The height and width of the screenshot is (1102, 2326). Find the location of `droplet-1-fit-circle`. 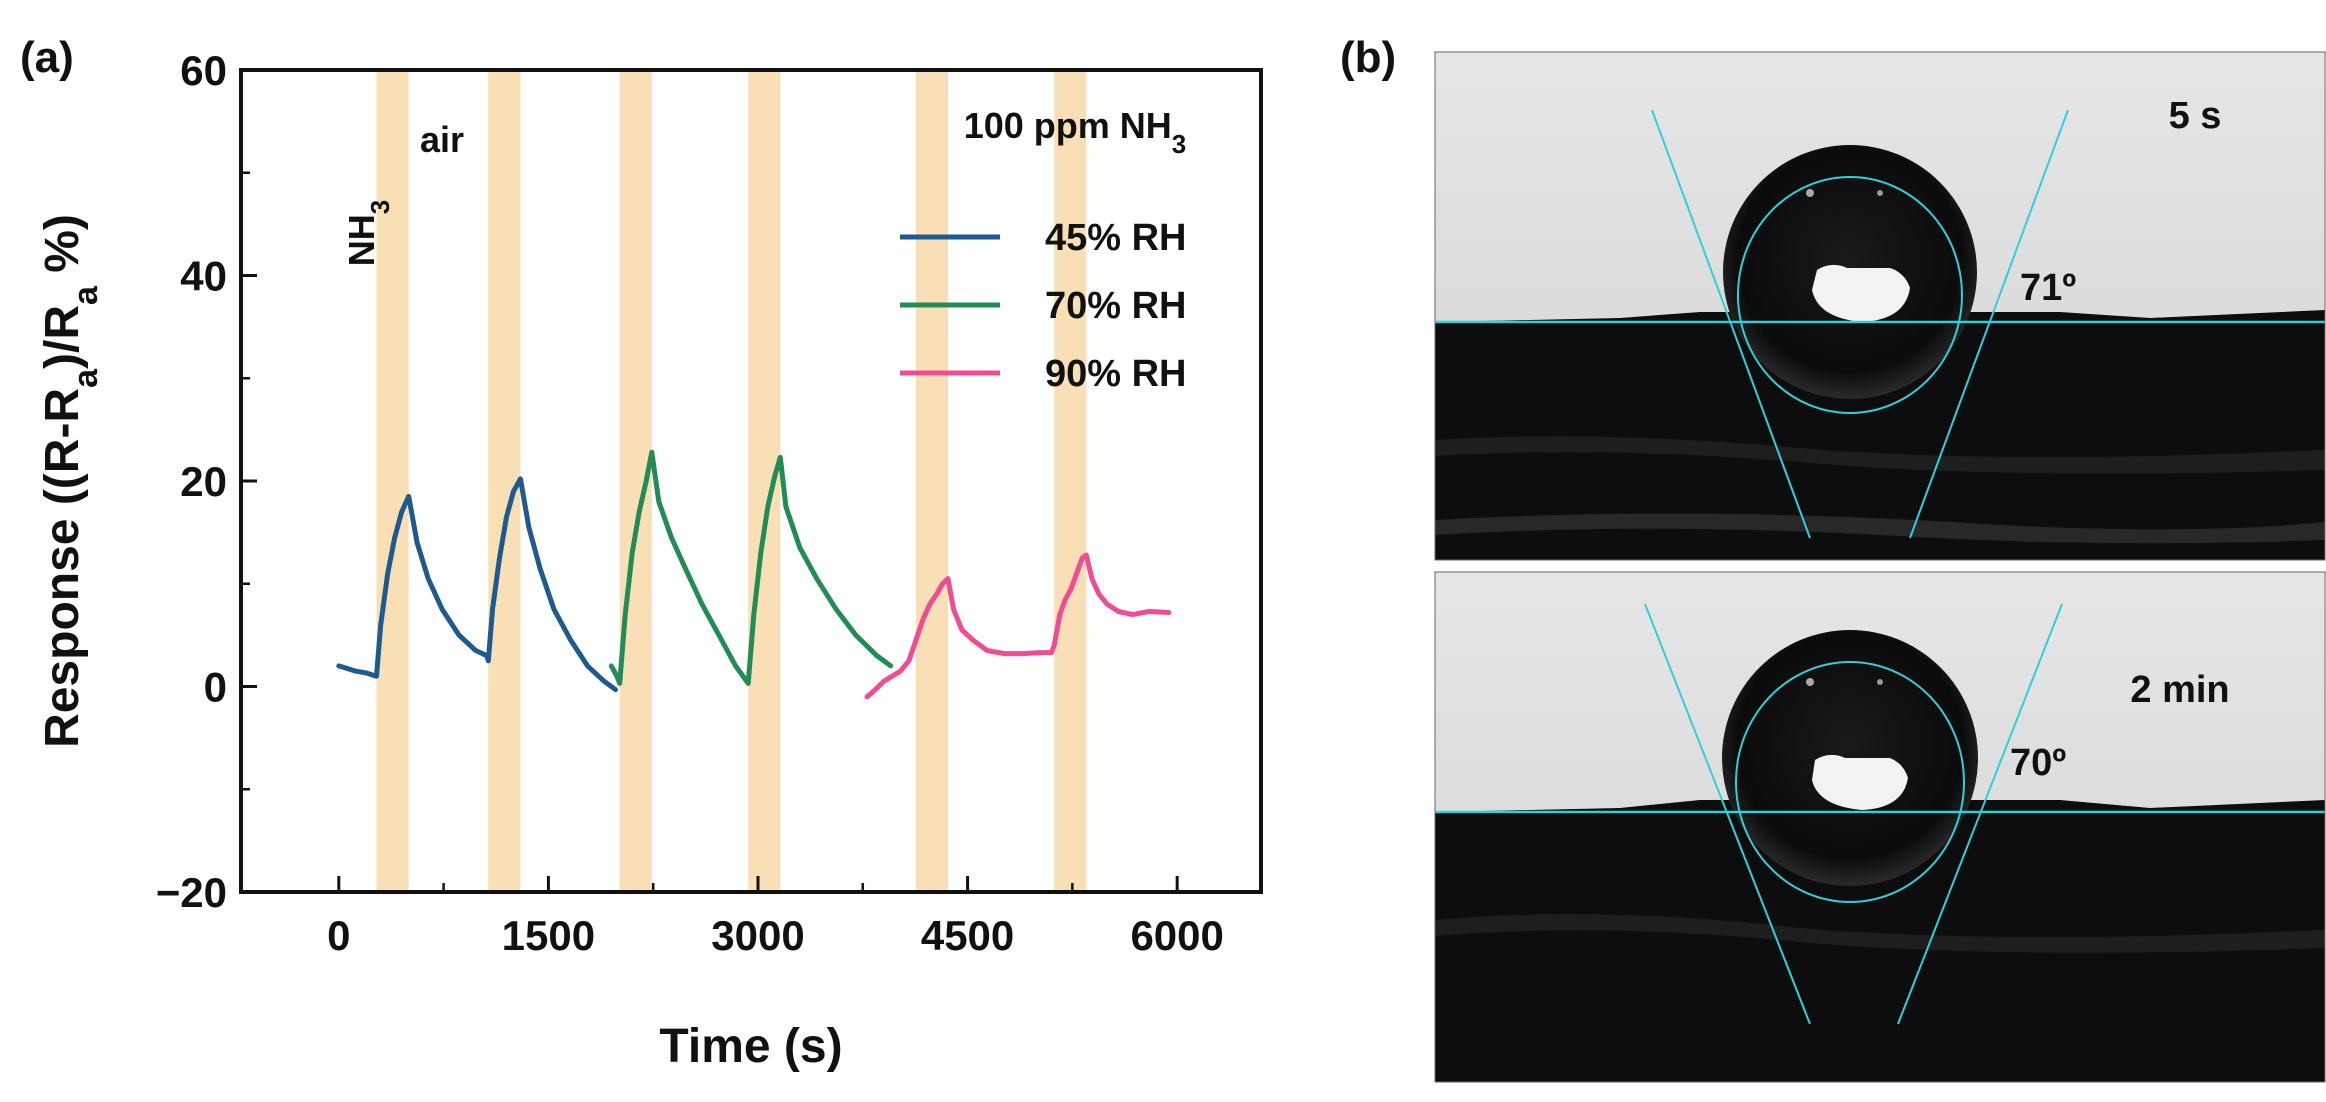

droplet-1-fit-circle is located at coordinates (1850, 295).